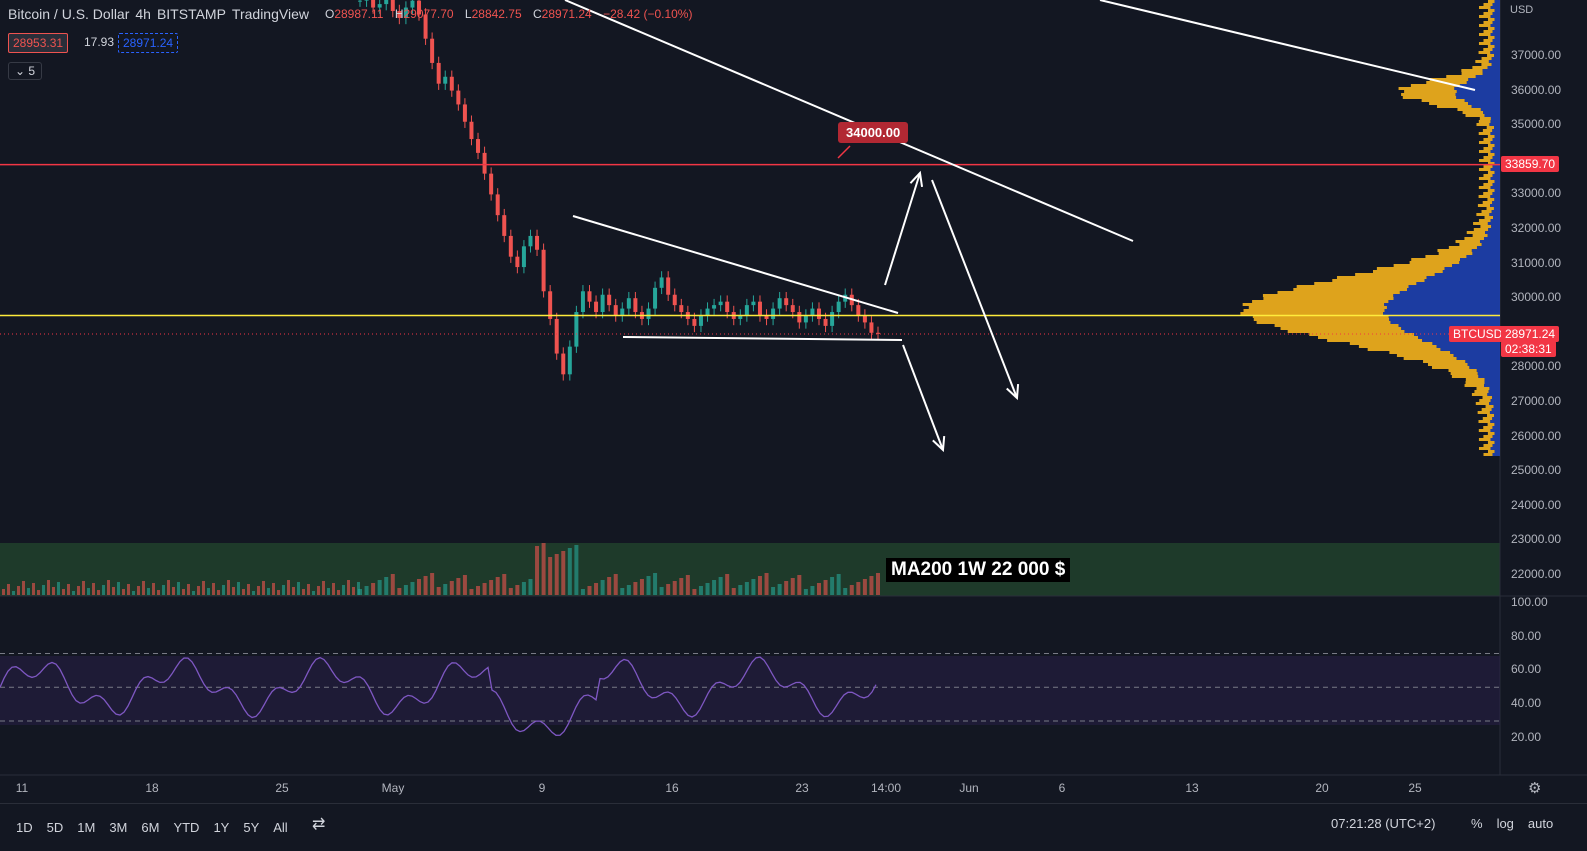 The width and height of the screenshot is (1587, 851). I want to click on timeframe-button: 5D, so click(55, 827).